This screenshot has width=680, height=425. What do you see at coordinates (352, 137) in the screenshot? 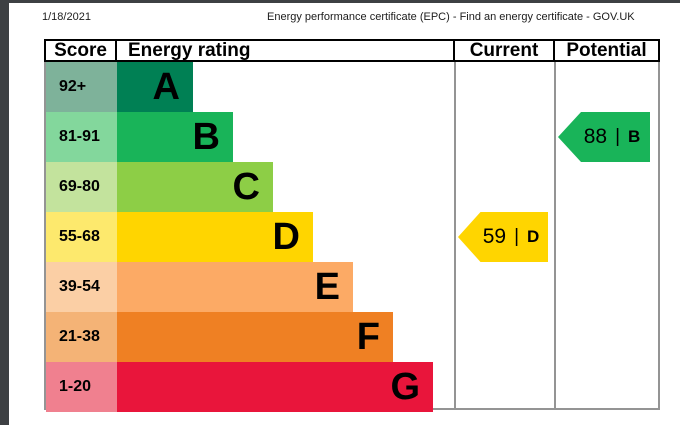
I see `epc-band-row-b: 81-91 B` at bounding box center [352, 137].